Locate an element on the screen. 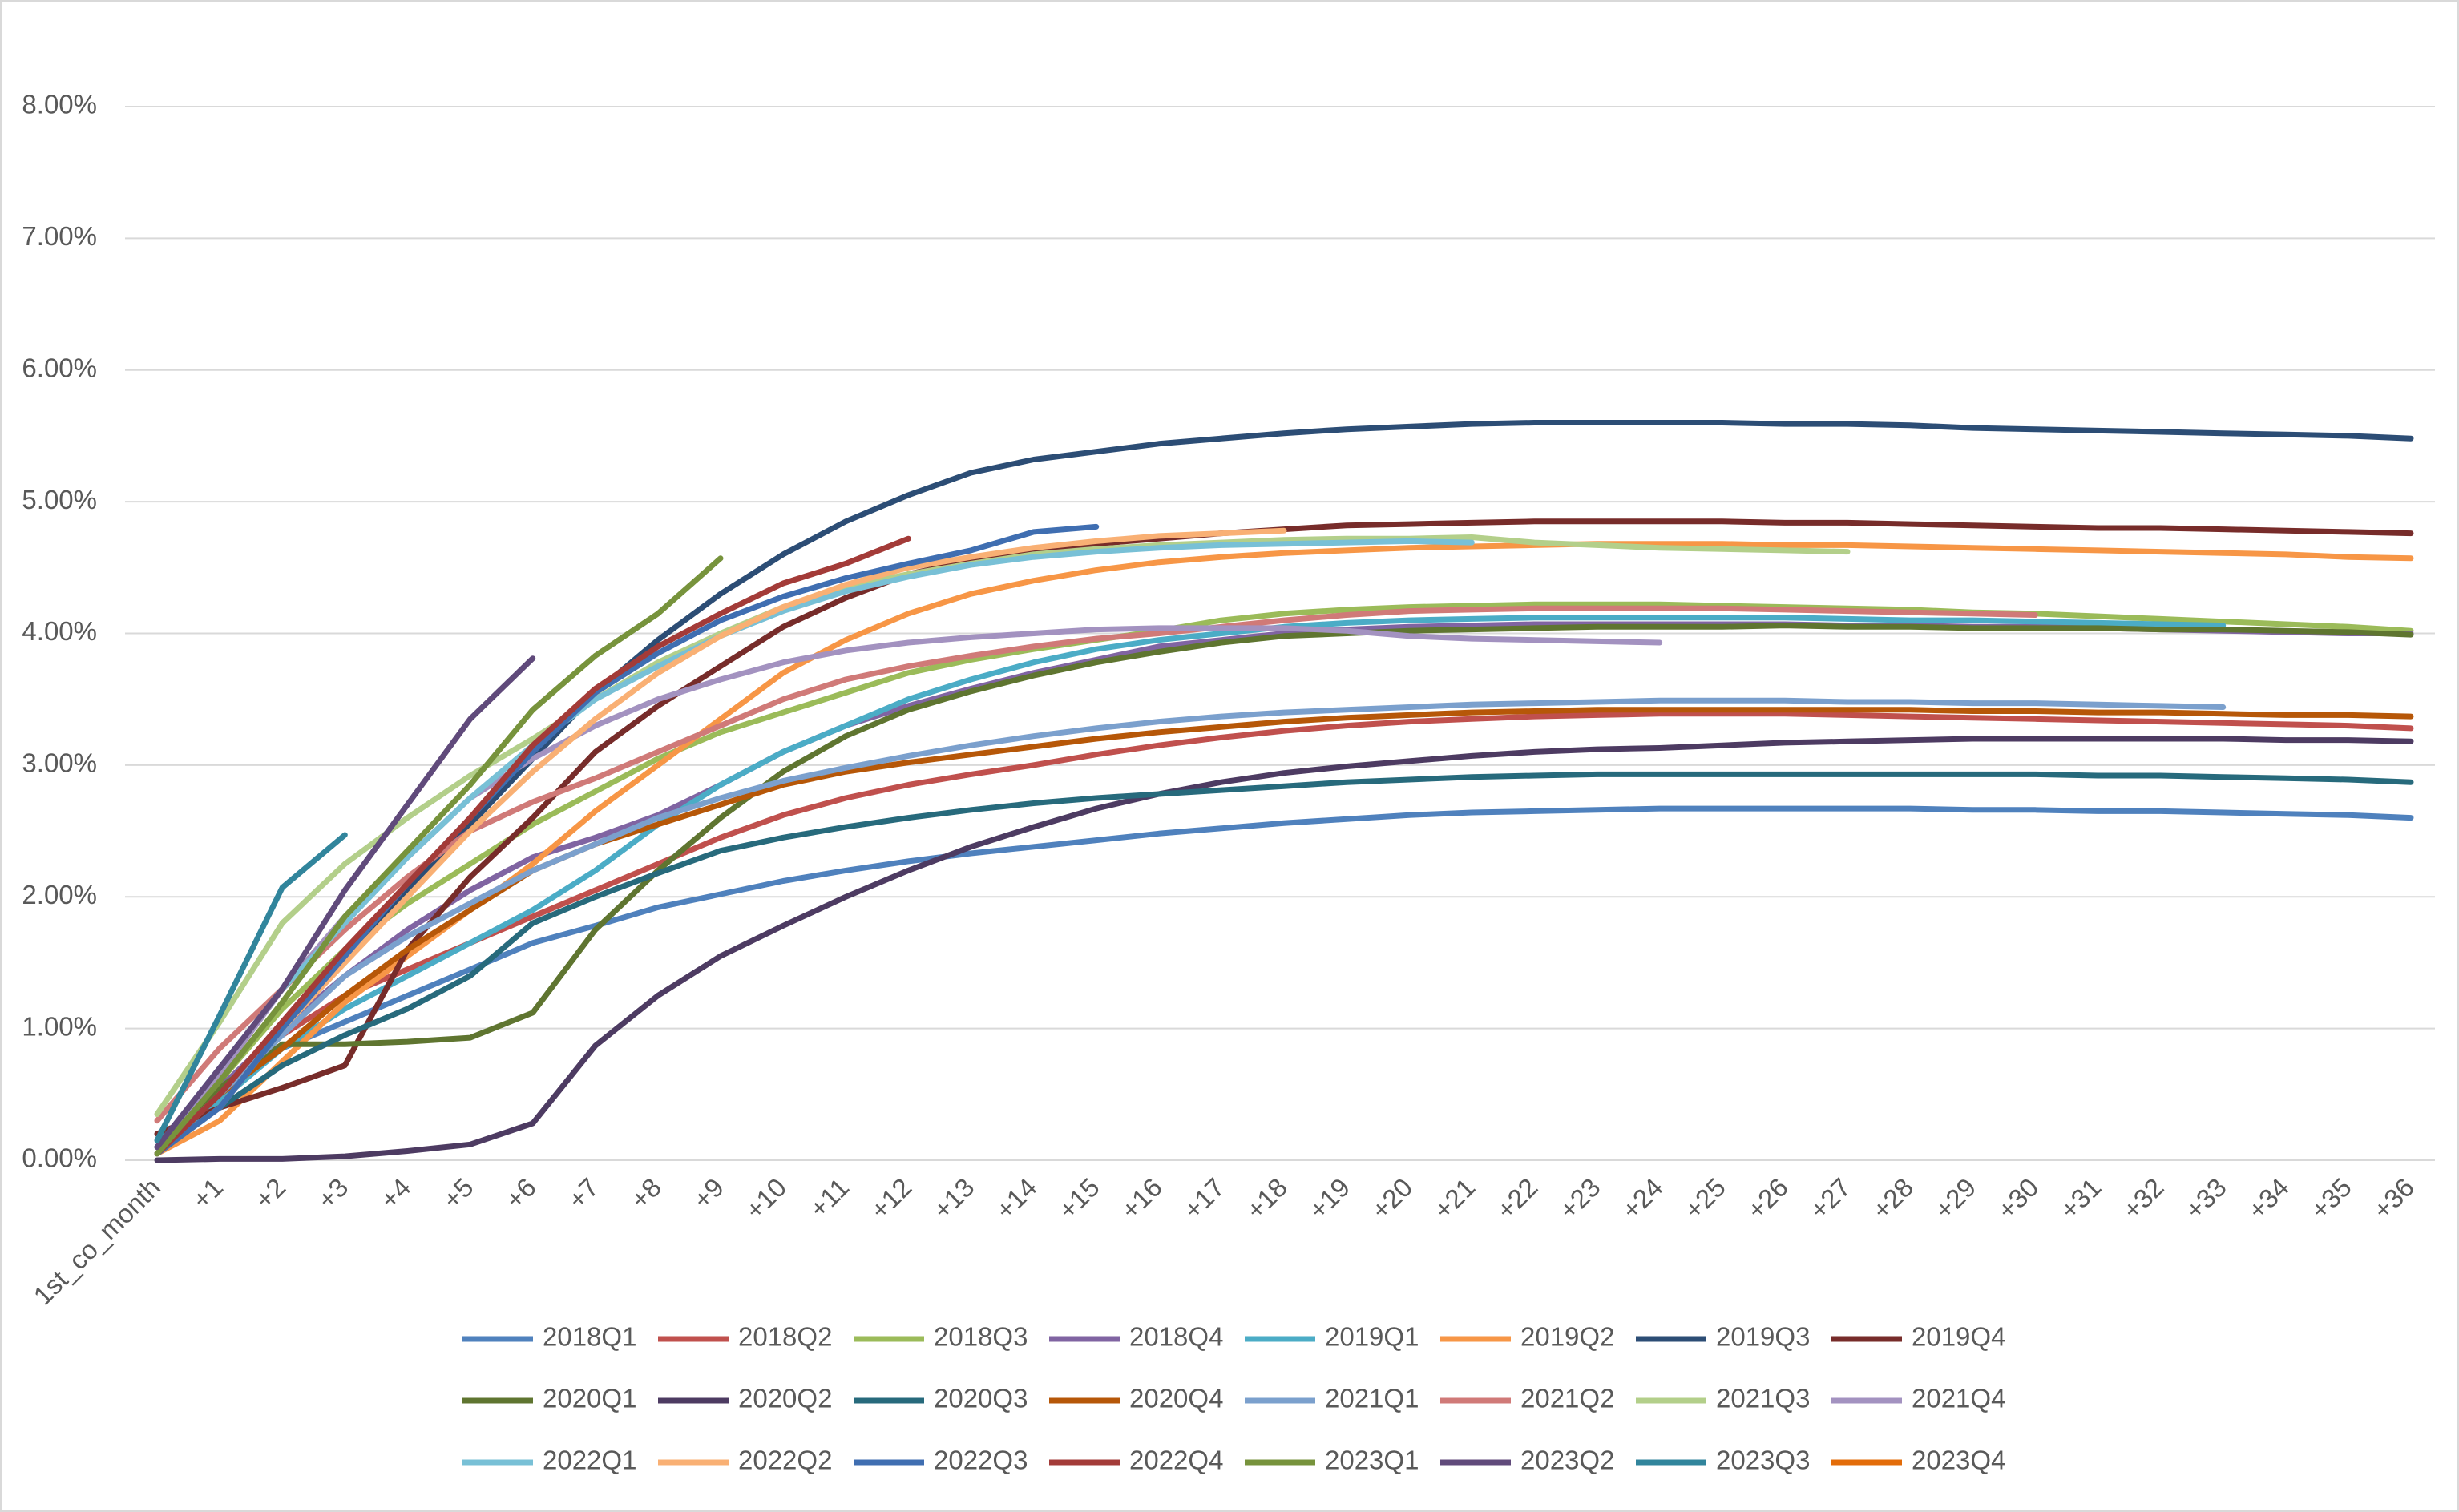 The image size is (2459, 1512). legend-item: 2020Q4 is located at coordinates (1136, 1398).